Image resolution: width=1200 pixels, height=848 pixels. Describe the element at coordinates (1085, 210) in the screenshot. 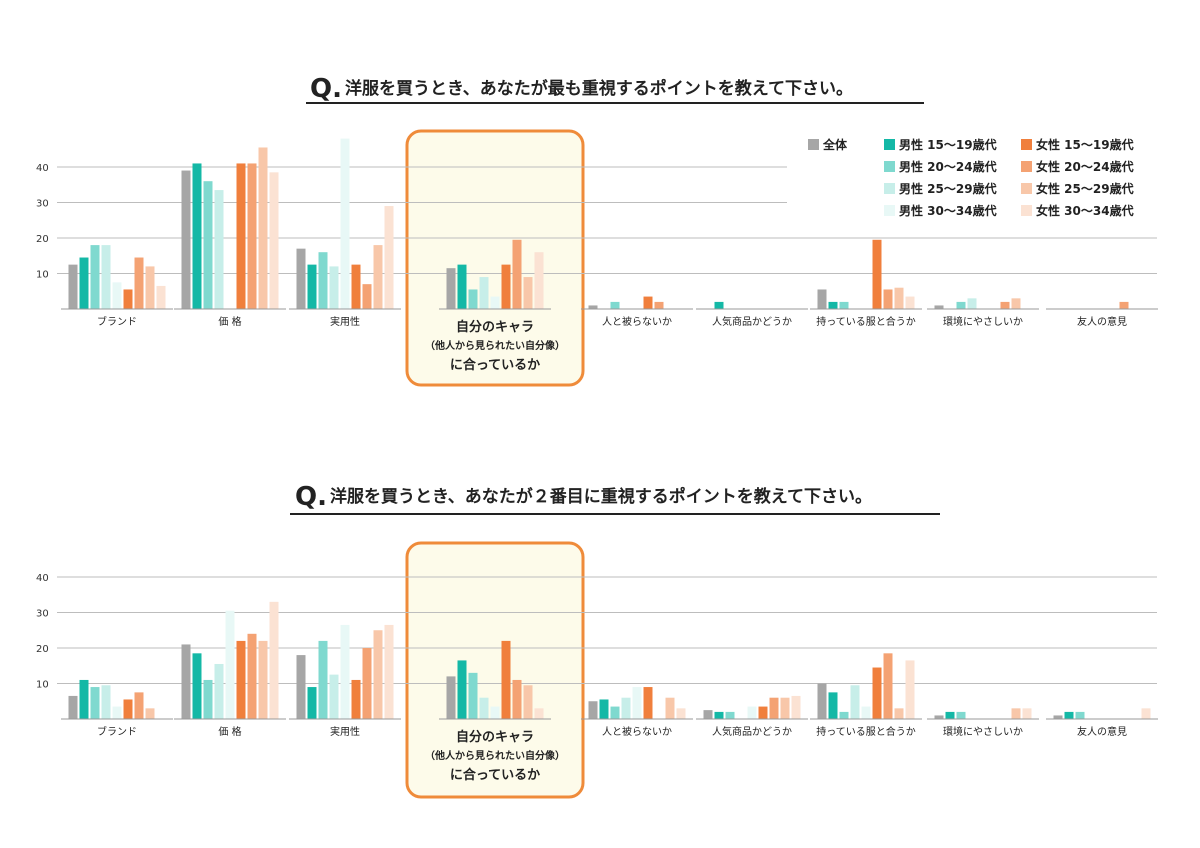

I see `legend-label-9: 女性 30～34歳代` at that location.